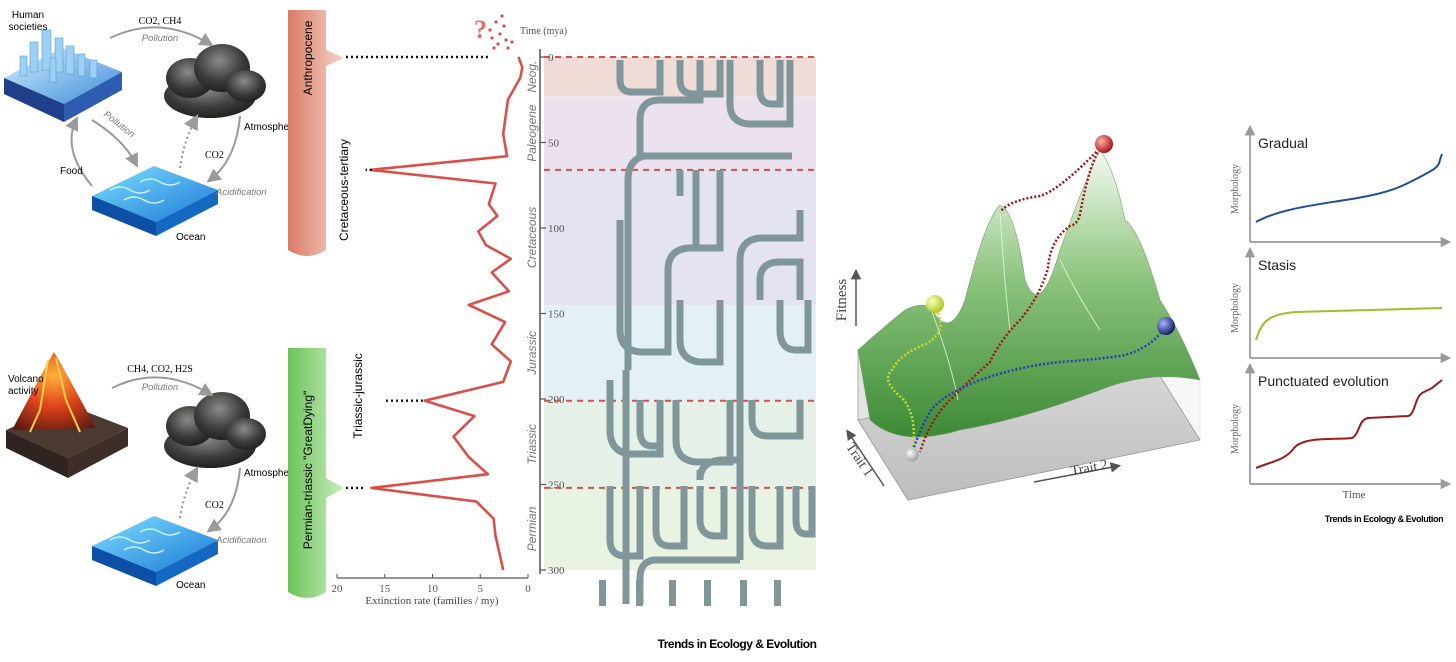  I want to click on triassic-event-label: Triassic-jurassic, so click(358, 396).